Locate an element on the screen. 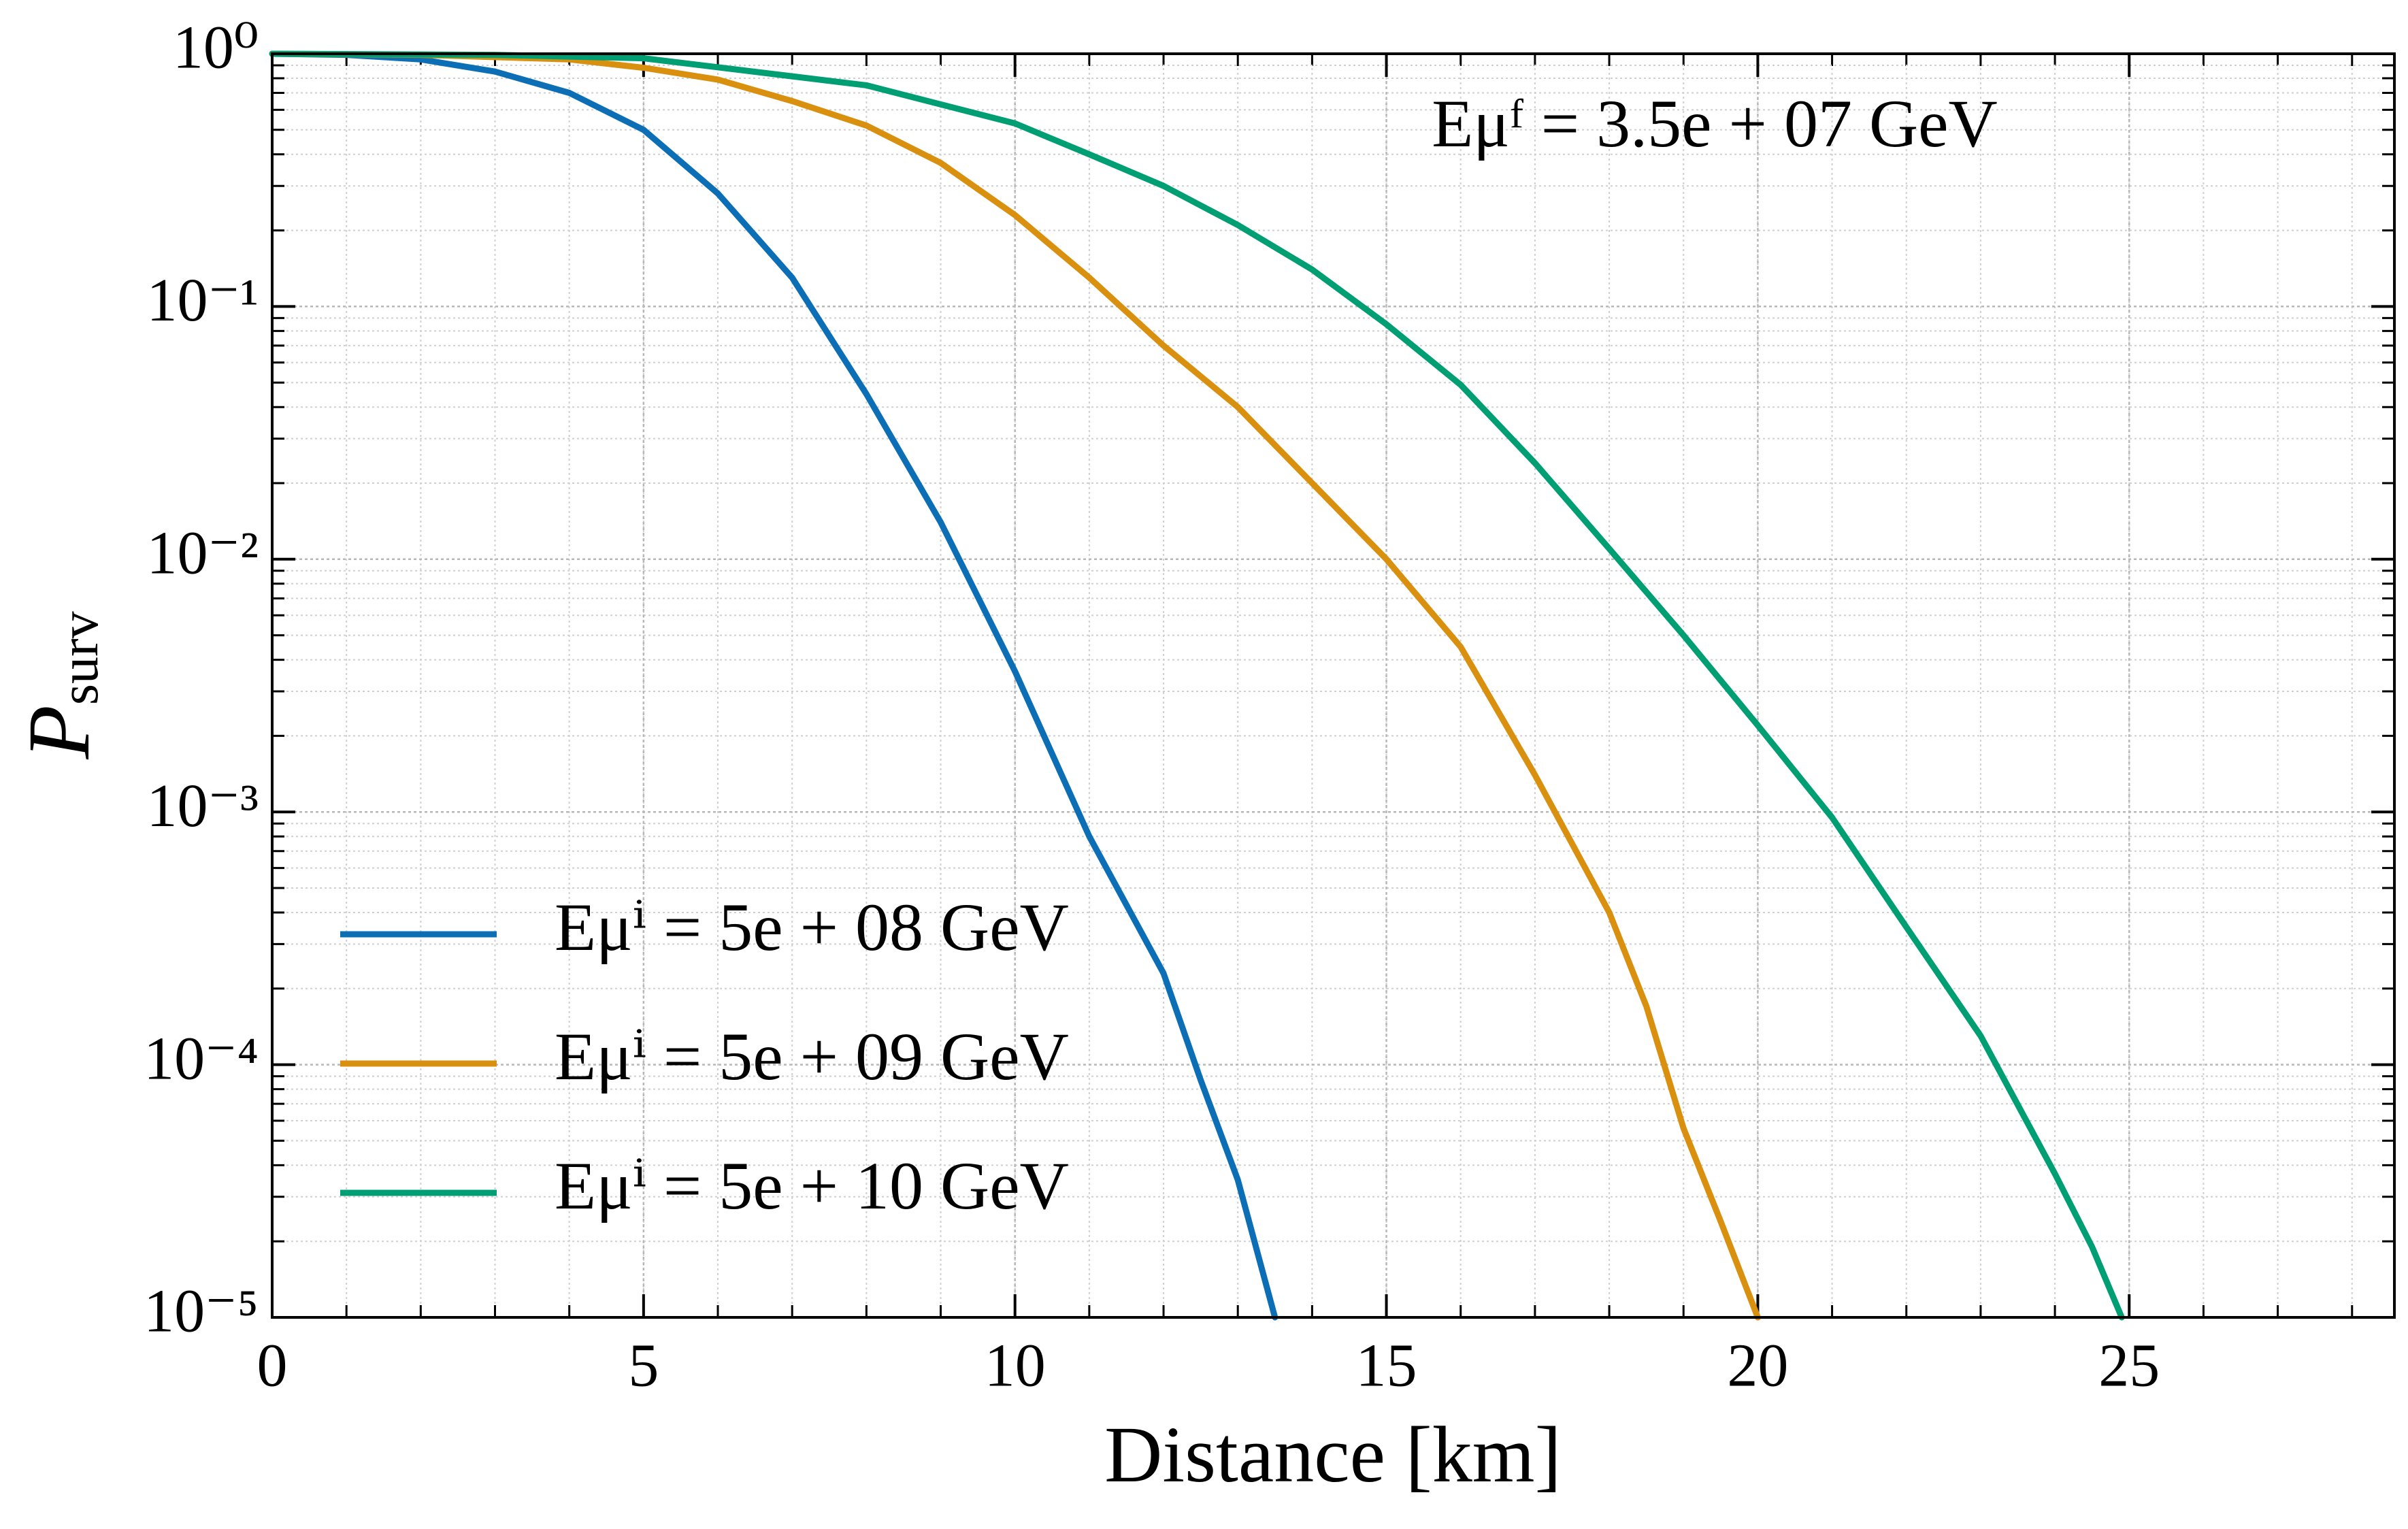  x-tick-label: 25 is located at coordinates (2129, 1366).